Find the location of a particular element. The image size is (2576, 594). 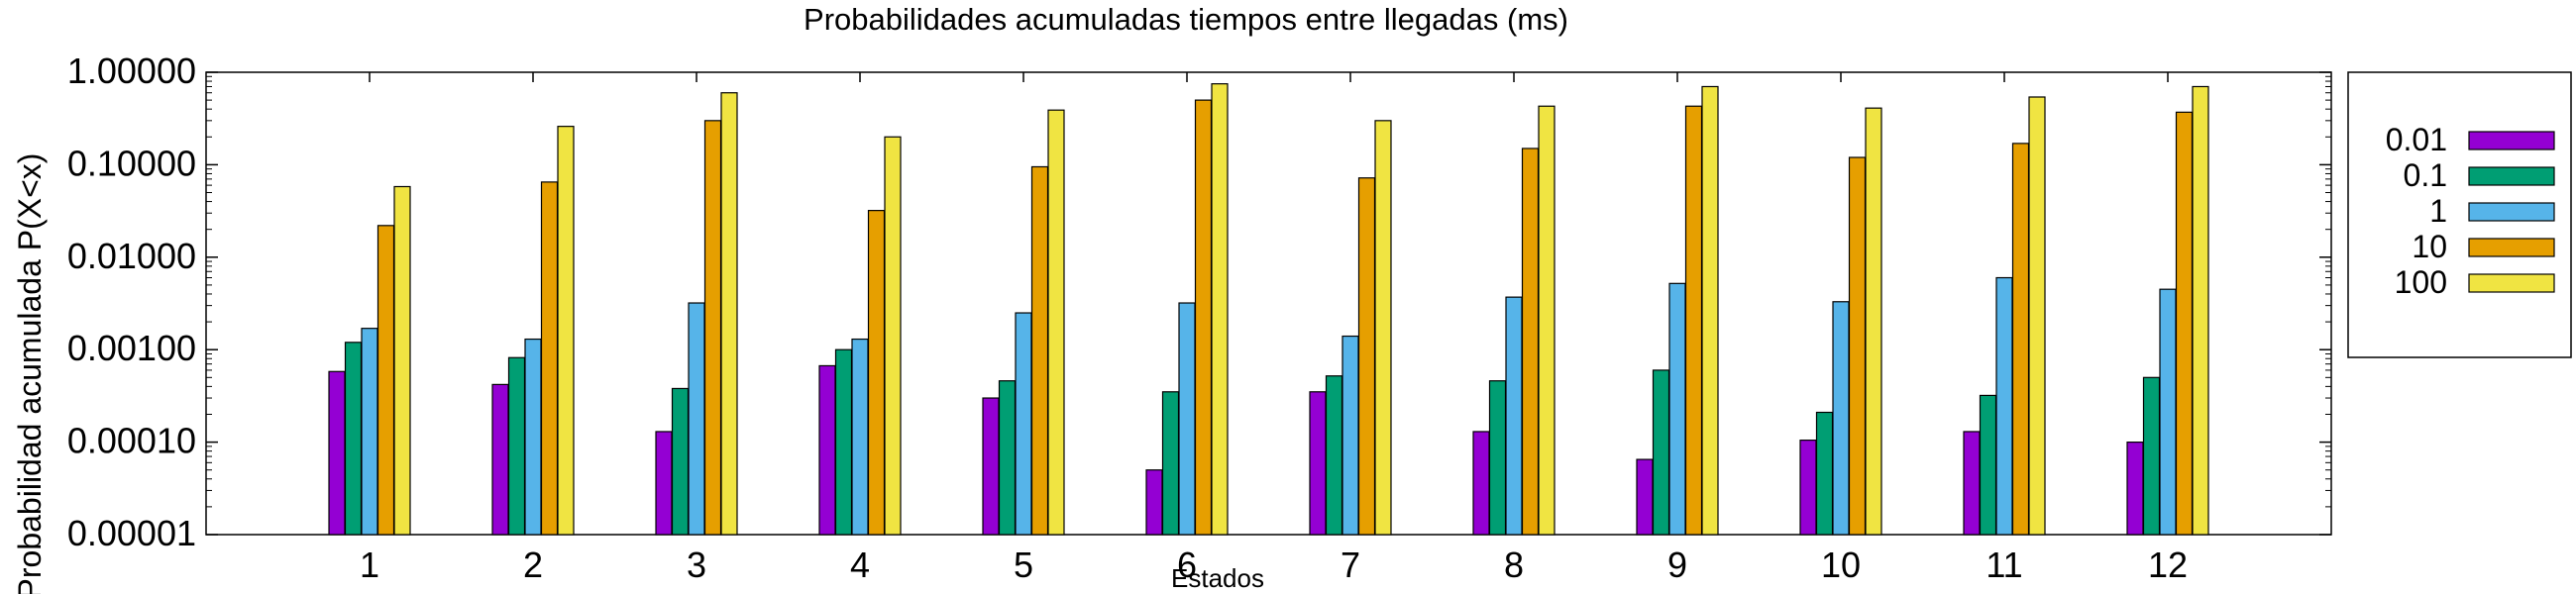

legend-label: 0.1 is located at coordinates (2425, 175).